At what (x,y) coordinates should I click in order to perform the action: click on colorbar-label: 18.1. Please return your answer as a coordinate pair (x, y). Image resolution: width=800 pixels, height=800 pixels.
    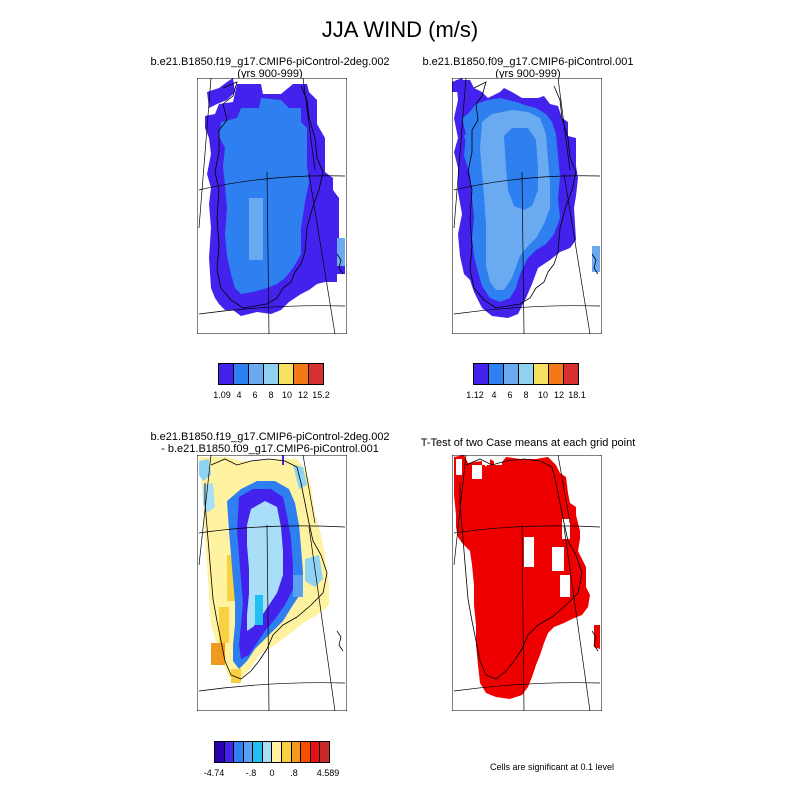
    Looking at the image, I should click on (577, 395).